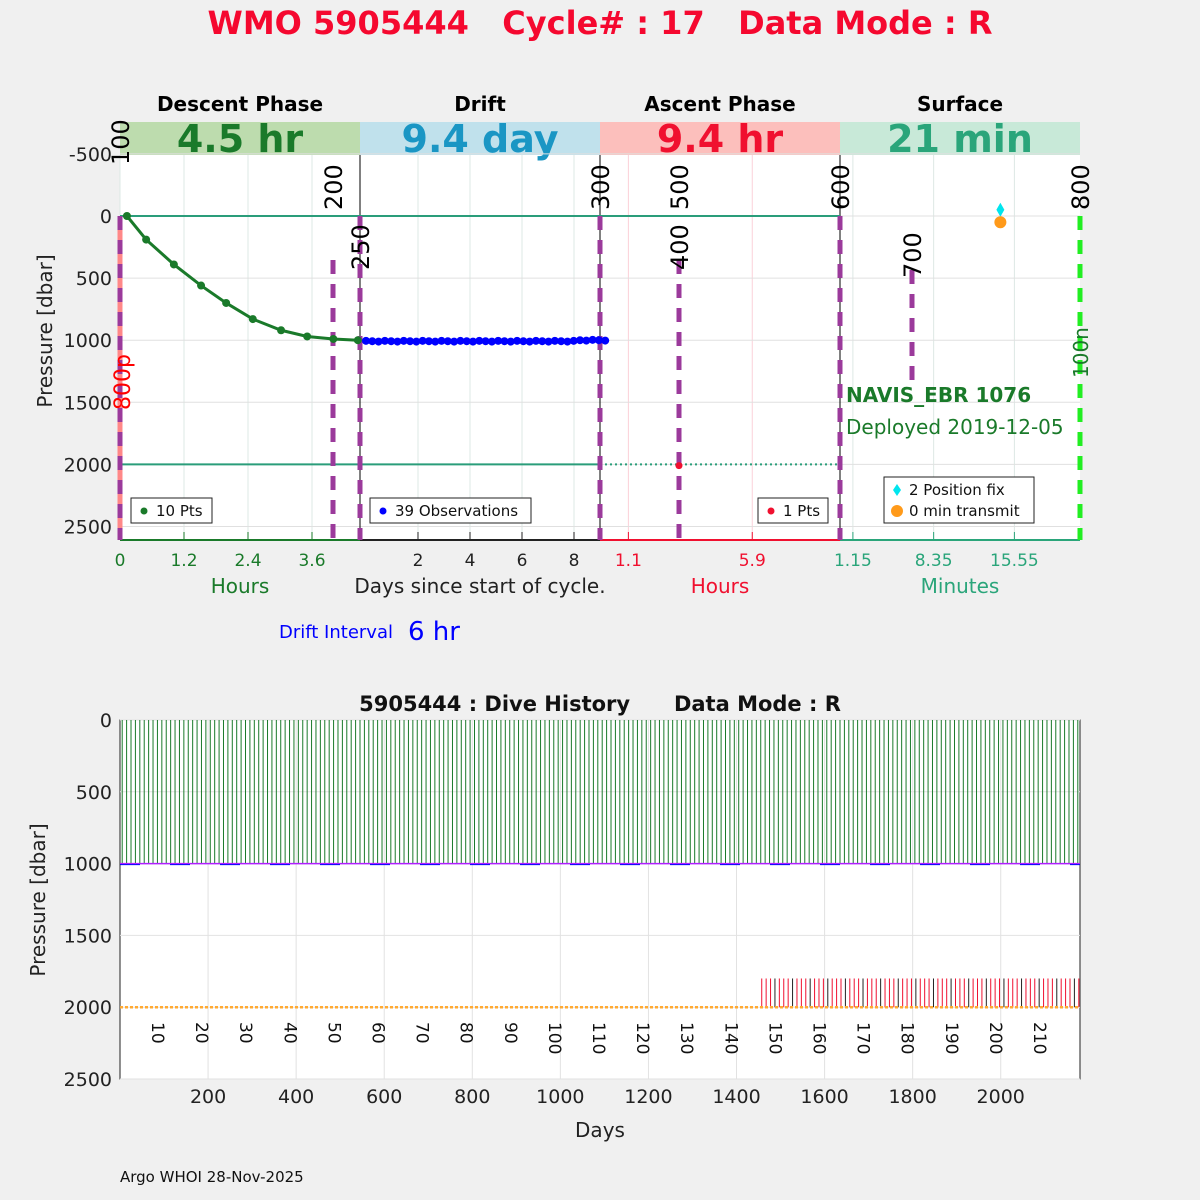  I want to click on cycle-label: 40, so click(289, 1033).